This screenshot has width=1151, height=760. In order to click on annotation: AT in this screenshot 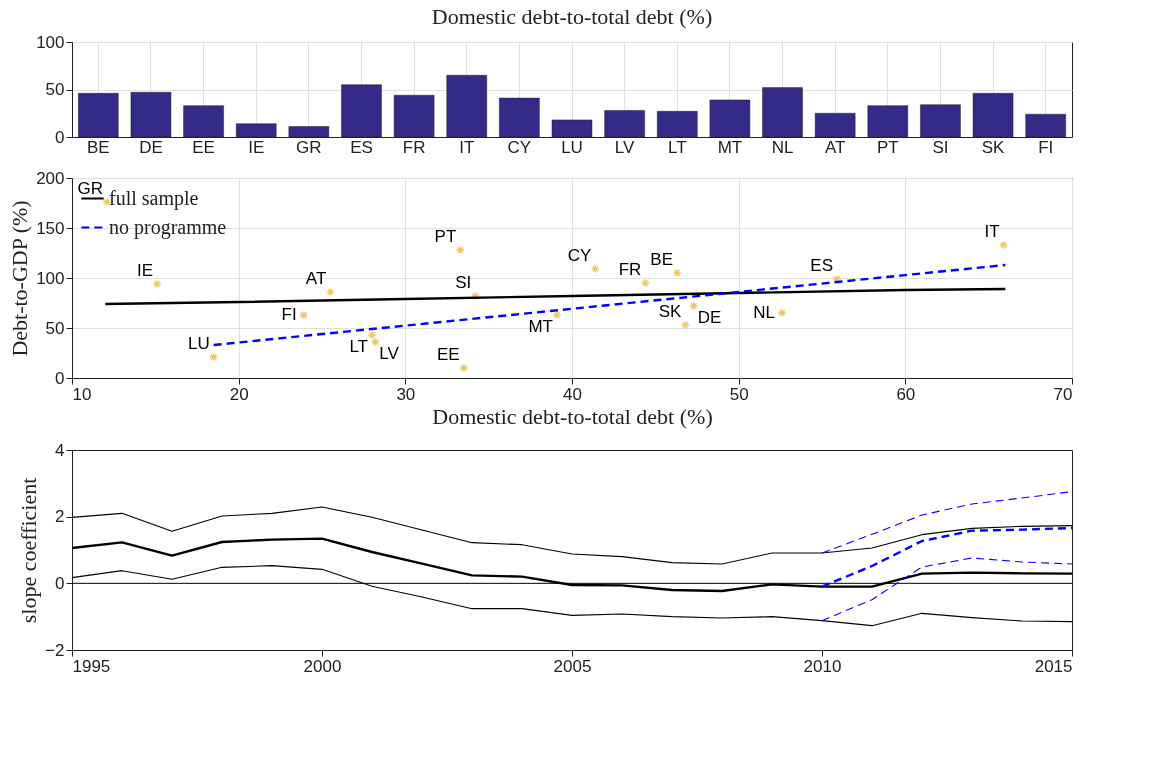, I will do `click(316, 278)`.